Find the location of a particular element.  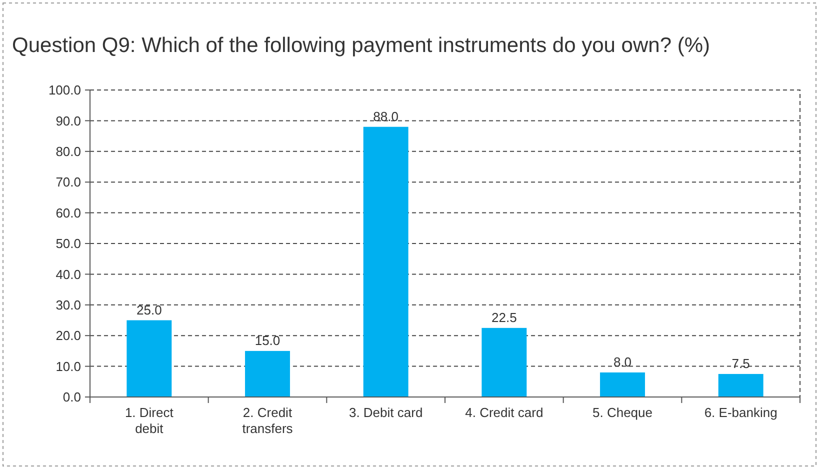

x-tick-label: 6. E-banking is located at coordinates (741, 412).